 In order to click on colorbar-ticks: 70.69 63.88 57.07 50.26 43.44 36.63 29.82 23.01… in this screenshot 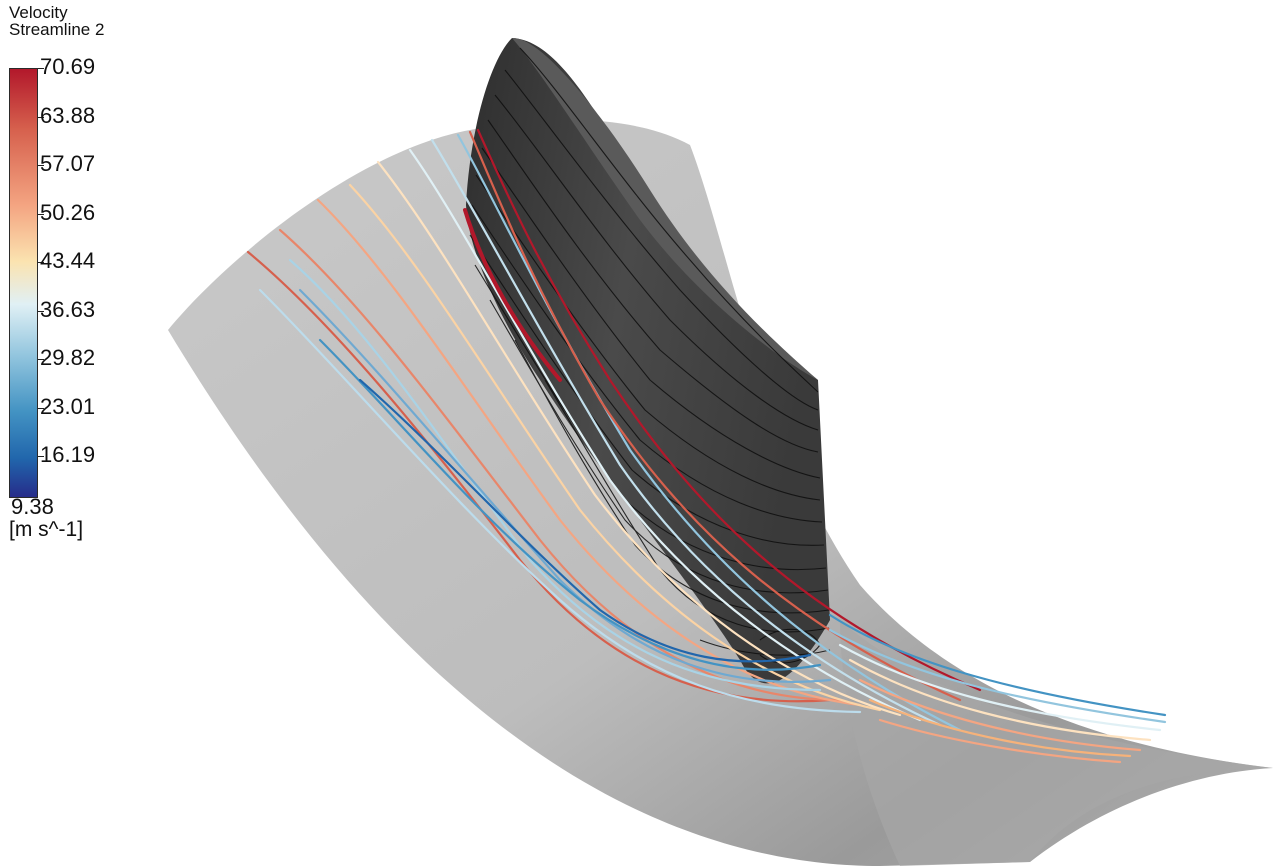, I will do `click(108, 277)`.